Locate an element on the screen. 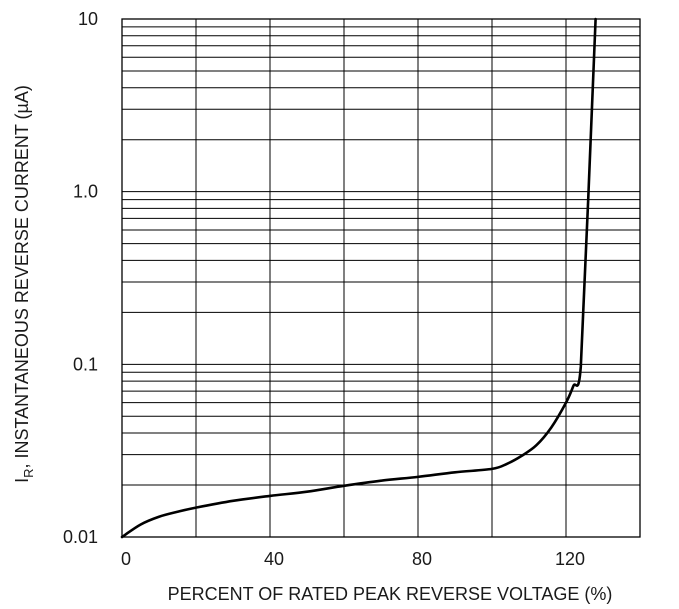  y-axis-title-prefix: I is located at coordinates (22, 480).